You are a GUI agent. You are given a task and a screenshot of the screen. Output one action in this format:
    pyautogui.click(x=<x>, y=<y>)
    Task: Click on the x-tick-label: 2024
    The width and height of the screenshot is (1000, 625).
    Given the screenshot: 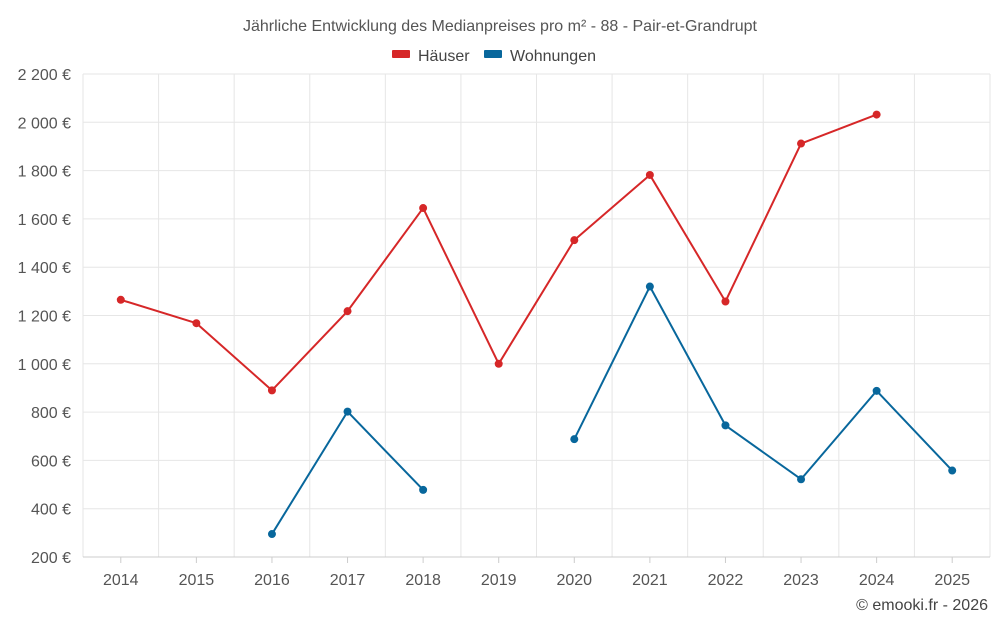 What is the action you would take?
    pyautogui.click(x=877, y=580)
    